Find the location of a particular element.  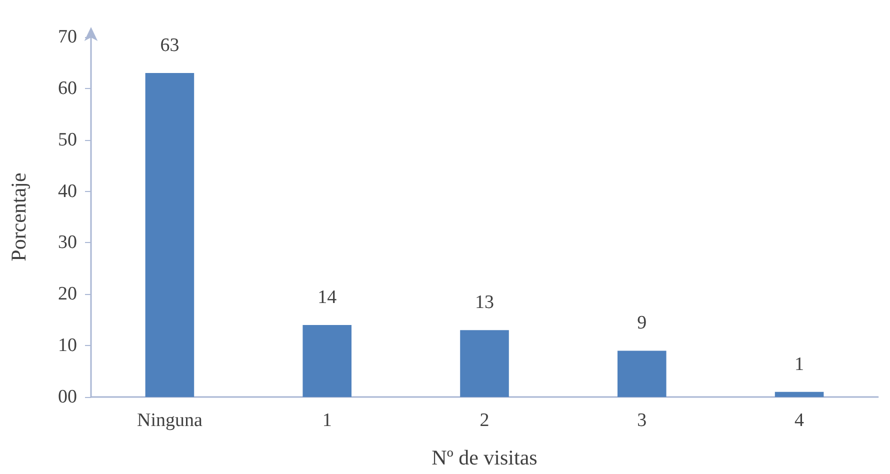

y-tick-label: 60 is located at coordinates (67, 88).